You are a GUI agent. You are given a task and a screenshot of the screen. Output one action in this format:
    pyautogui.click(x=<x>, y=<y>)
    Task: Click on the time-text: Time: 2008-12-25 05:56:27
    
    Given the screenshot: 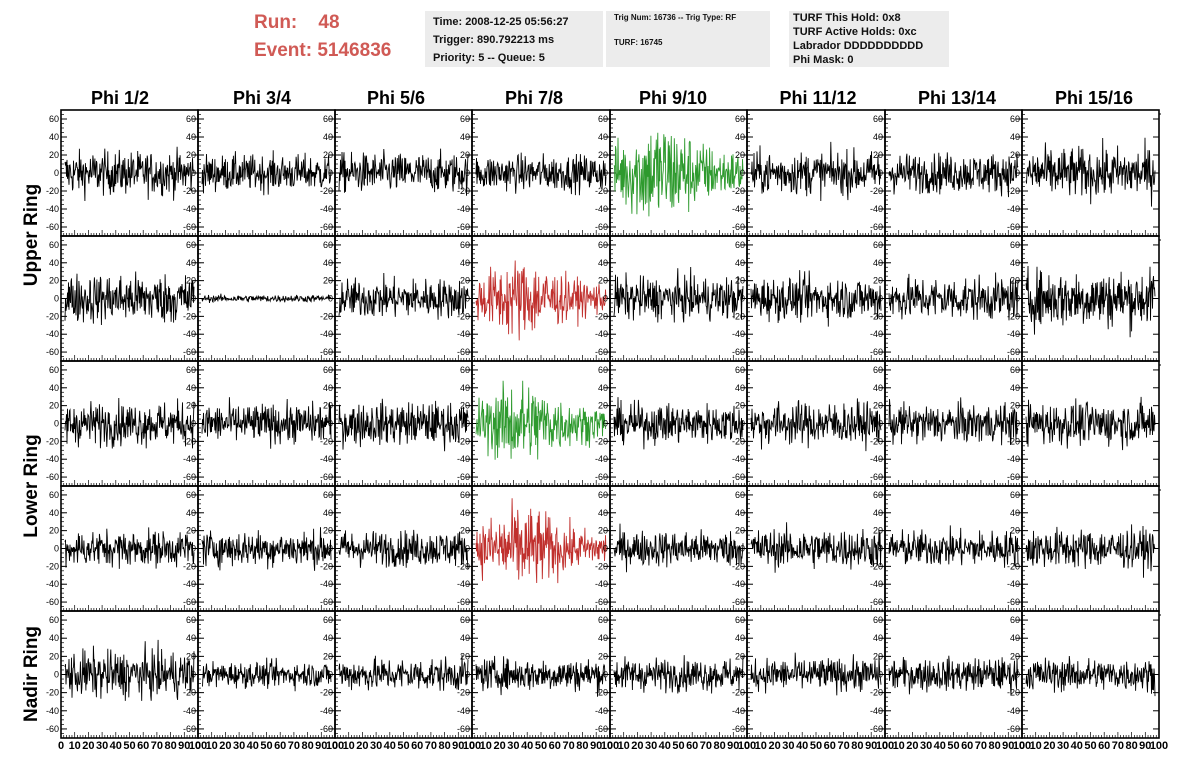 What is the action you would take?
    pyautogui.click(x=501, y=22)
    